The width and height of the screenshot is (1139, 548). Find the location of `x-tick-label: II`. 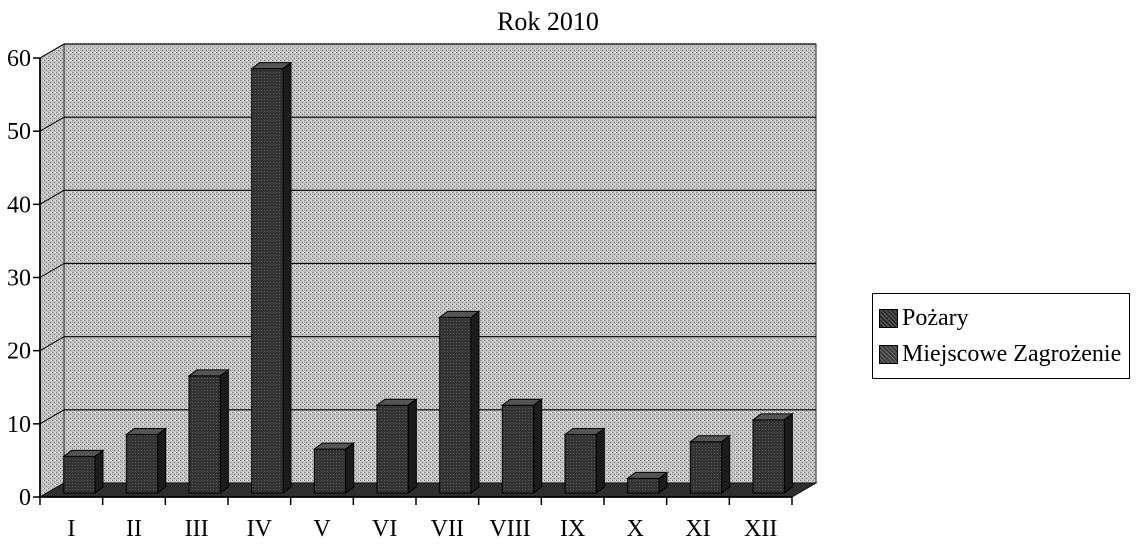

x-tick-label: II is located at coordinates (134, 529).